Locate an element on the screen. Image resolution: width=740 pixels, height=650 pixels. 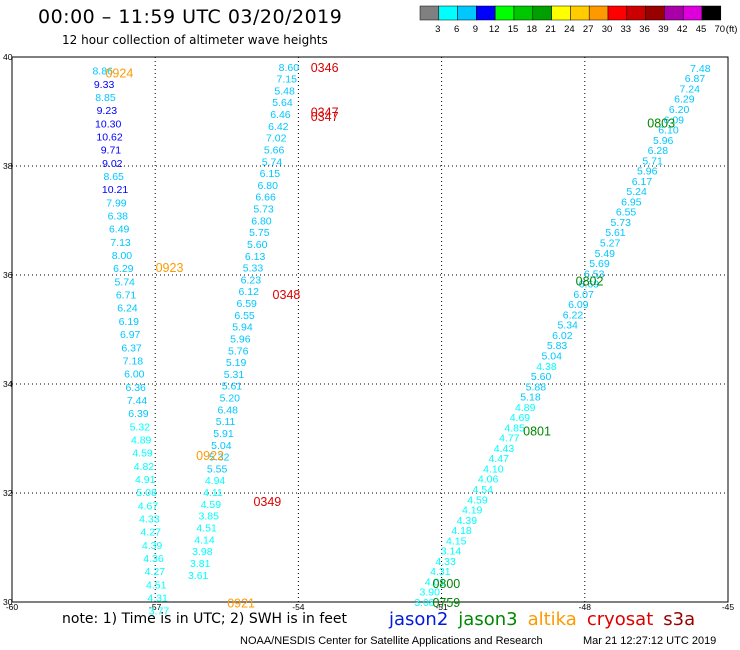
swh-value-label: 7.15 is located at coordinates (287, 80).